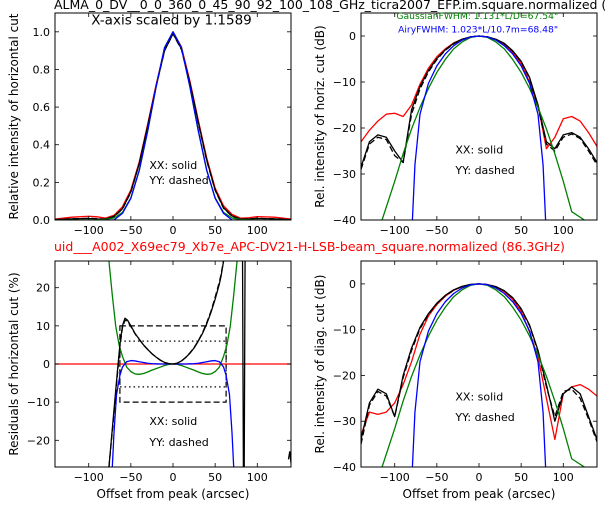 The height and width of the screenshot is (511, 607). I want to click on annotation-text: GaussianFWHM: 1.131*L/D=67.54", so click(477, 16).